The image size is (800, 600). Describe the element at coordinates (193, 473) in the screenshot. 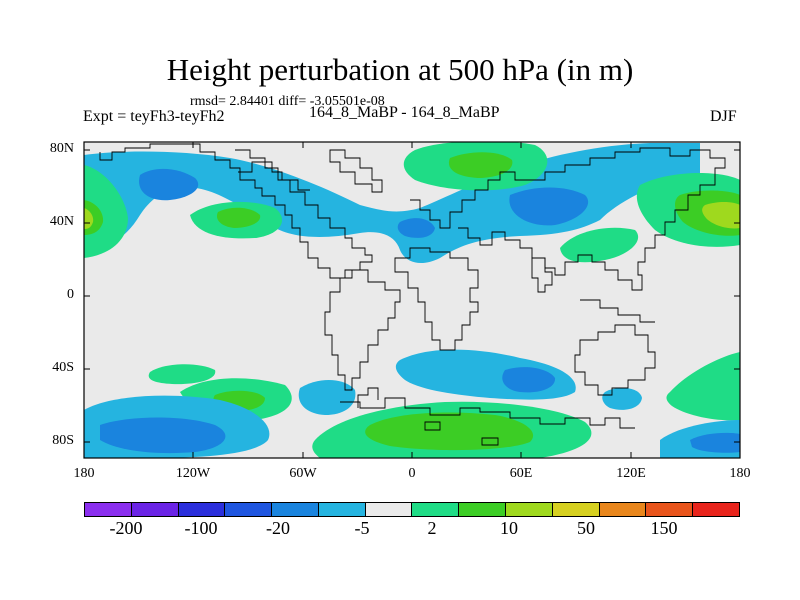

I see `lon-tick-120w: 120W` at that location.